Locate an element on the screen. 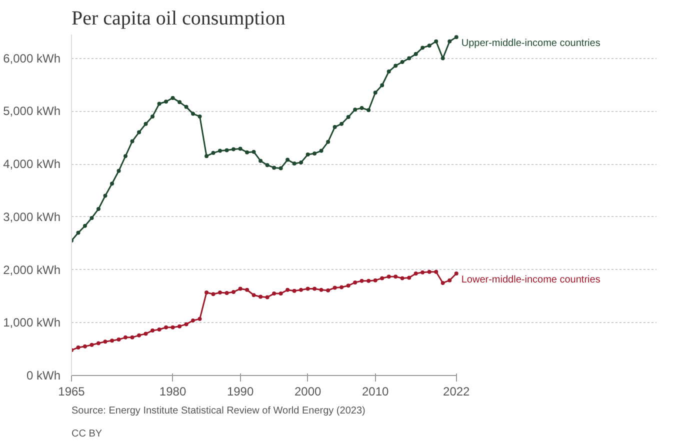  y-tick-label: 3,000 kWh is located at coordinates (32, 217).